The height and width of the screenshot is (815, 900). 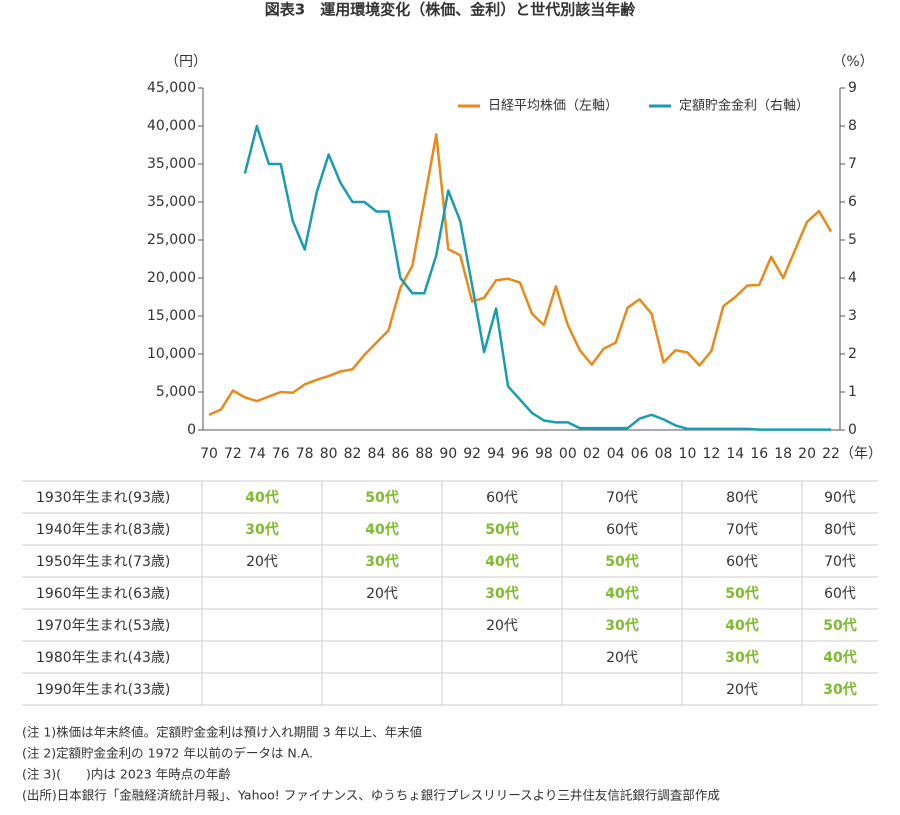 I want to click on y-tick-label: 15,000, so click(x=171, y=316).